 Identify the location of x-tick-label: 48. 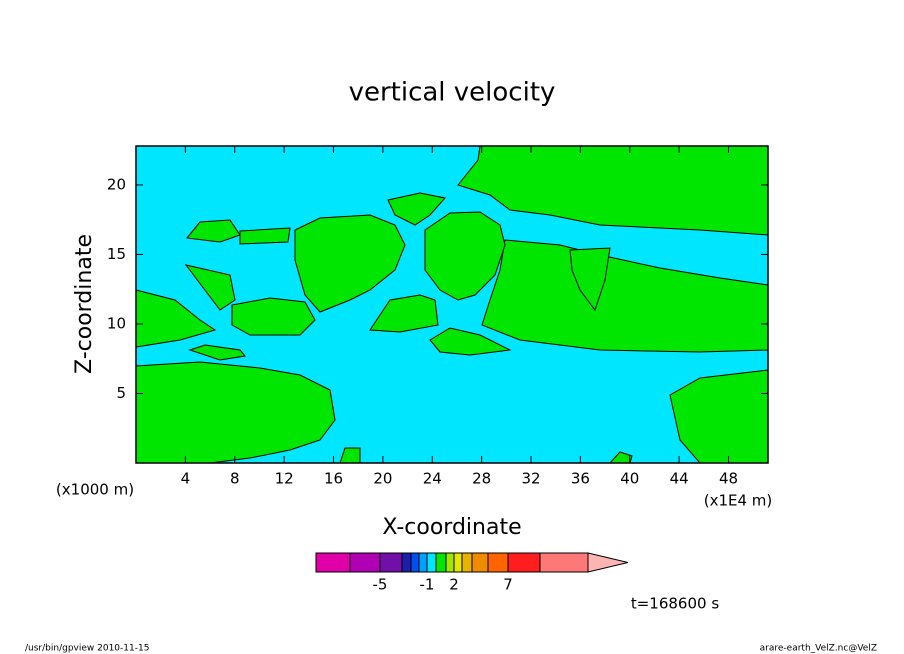
(728, 479).